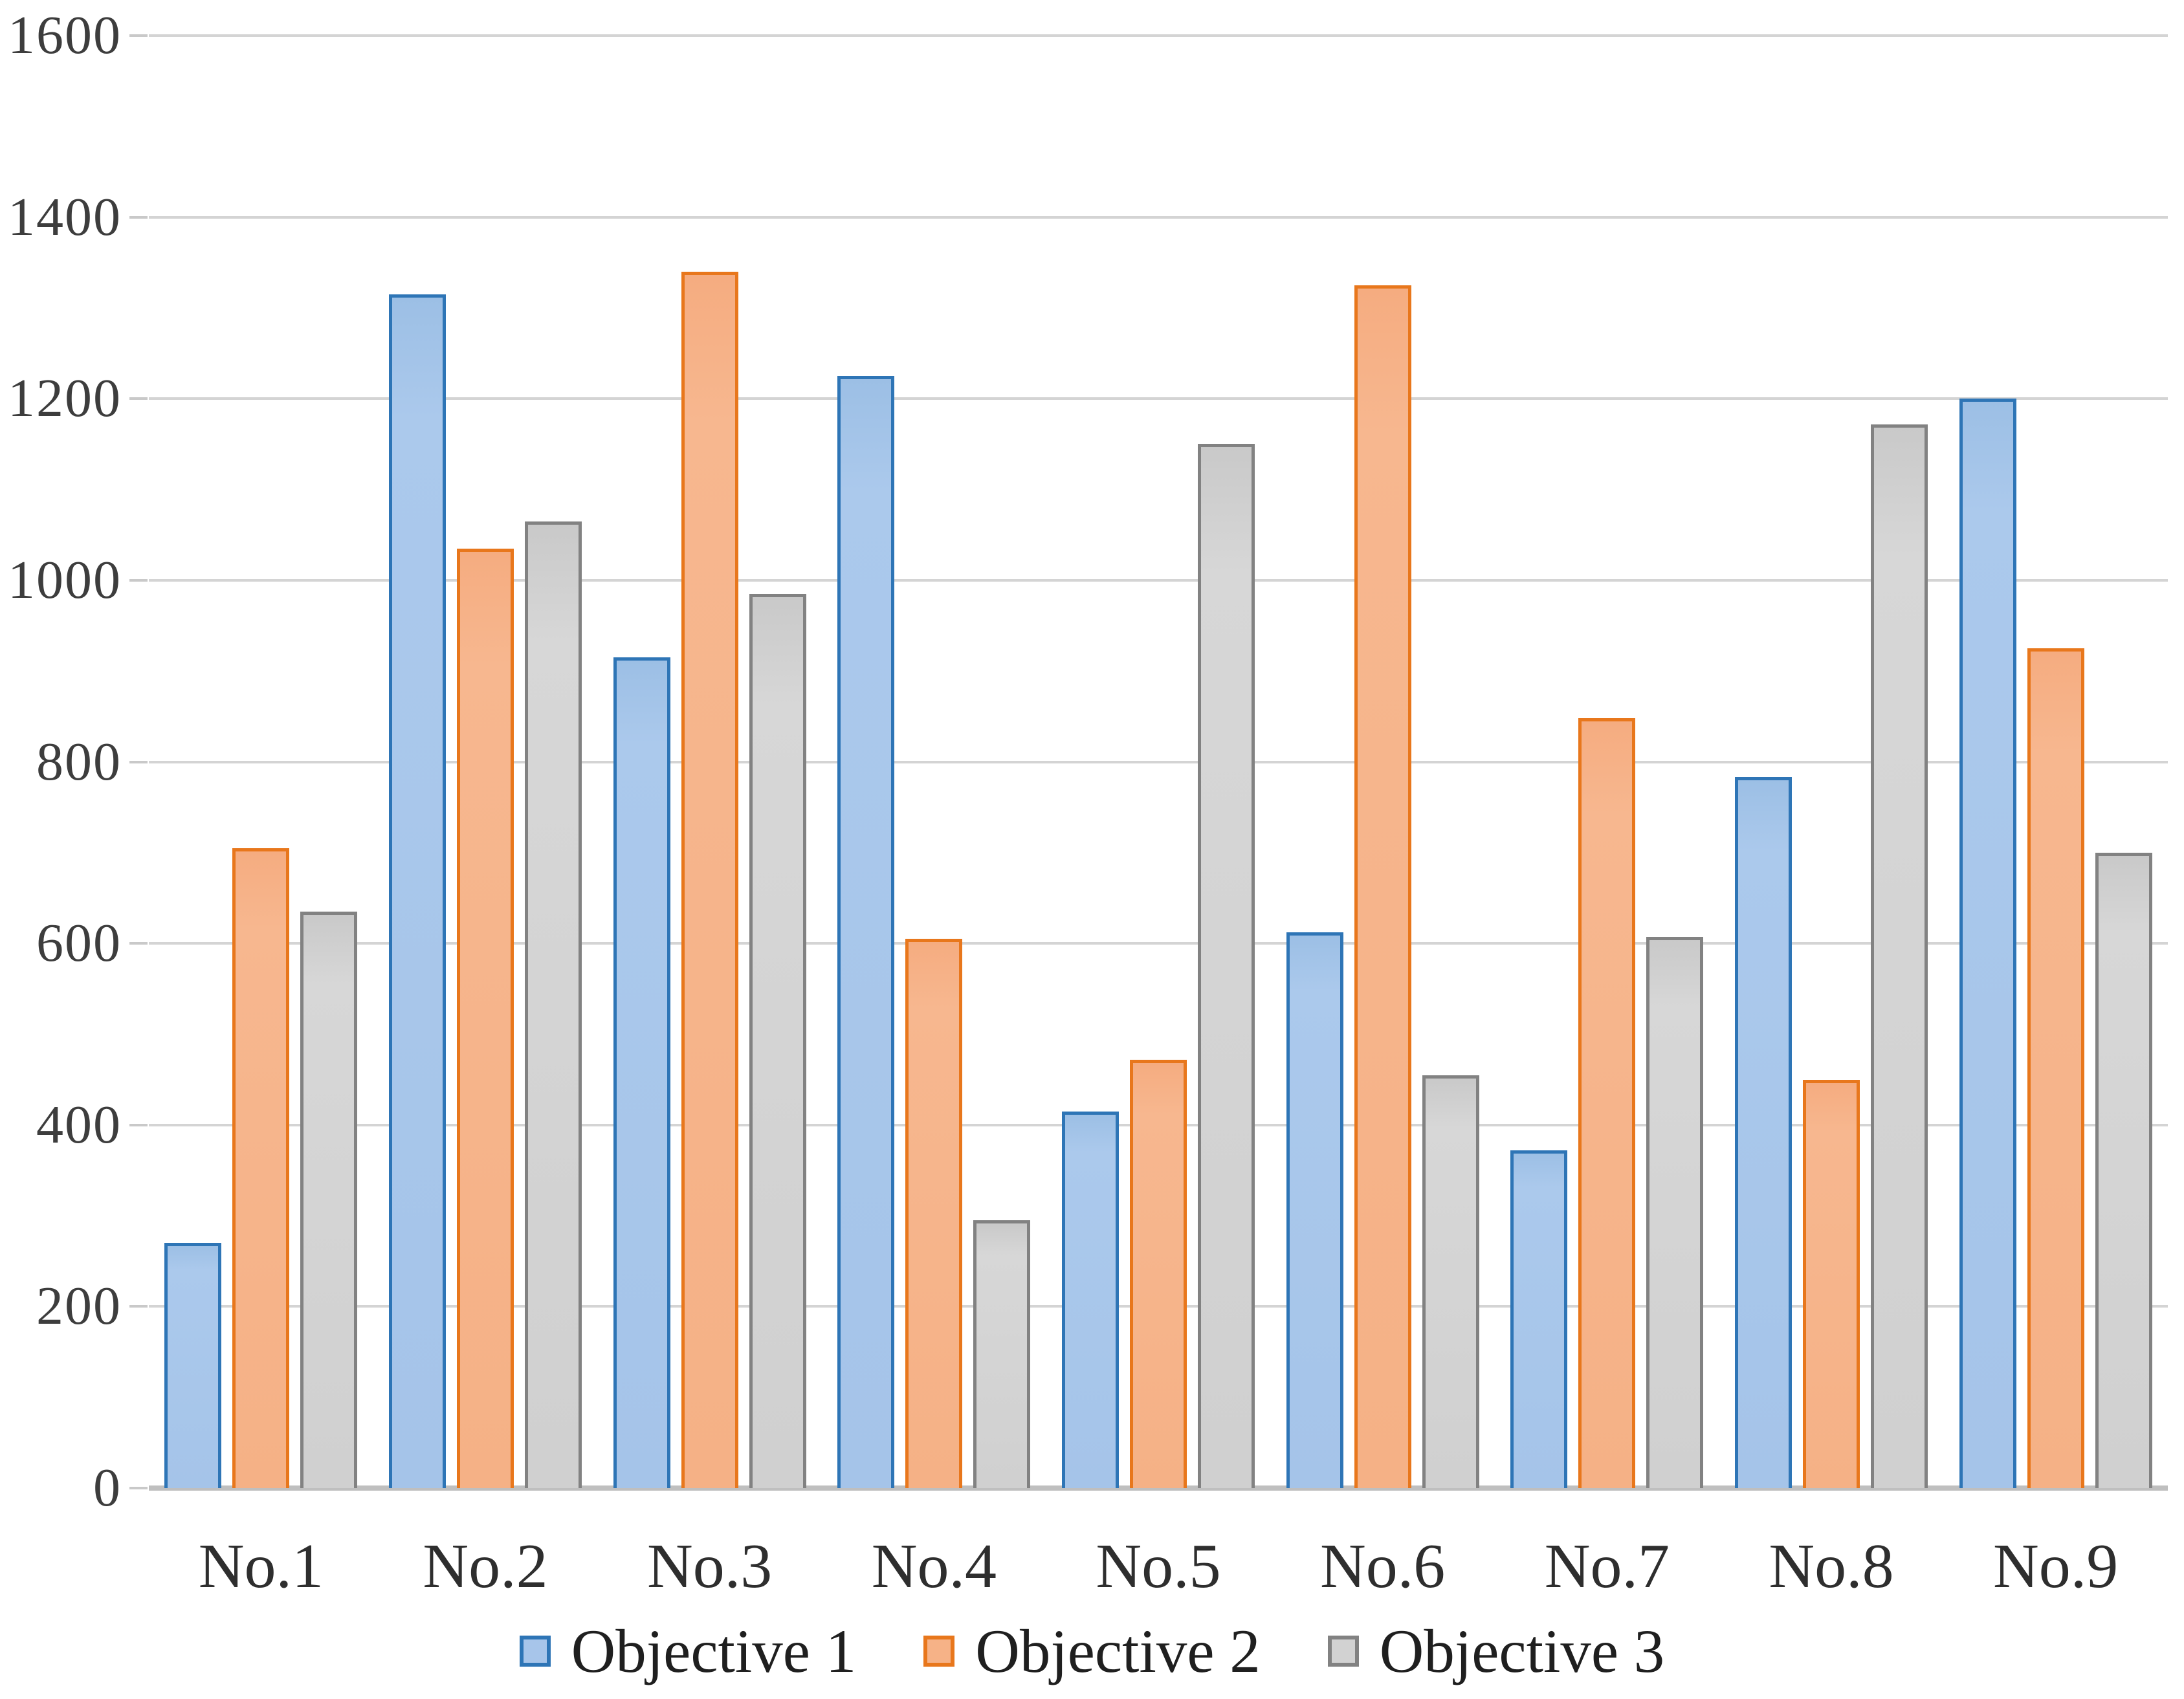 Image resolution: width=2184 pixels, height=1699 pixels. I want to click on x-axis-label-no3: No.3, so click(710, 1566).